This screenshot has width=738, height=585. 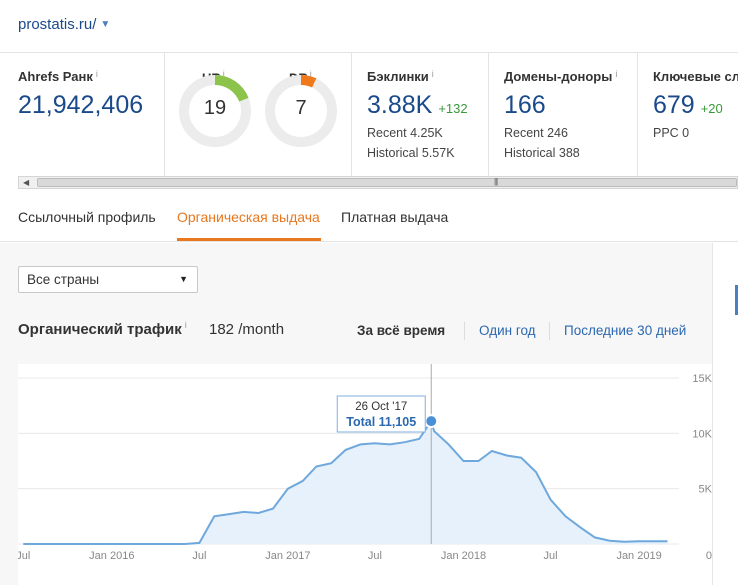 What do you see at coordinates (542, 153) in the screenshot?
I see `ref-domains-historical: Historical 388` at bounding box center [542, 153].